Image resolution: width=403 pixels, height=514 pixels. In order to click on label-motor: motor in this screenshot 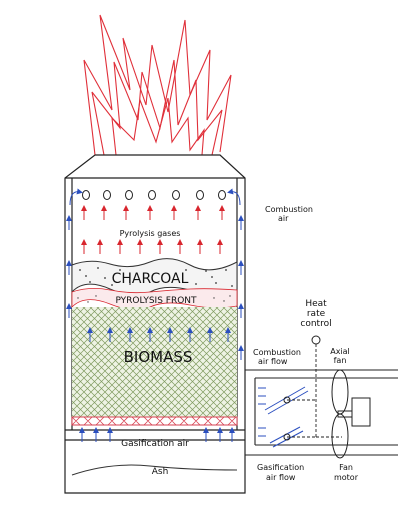, I will do `click(346, 477)`.